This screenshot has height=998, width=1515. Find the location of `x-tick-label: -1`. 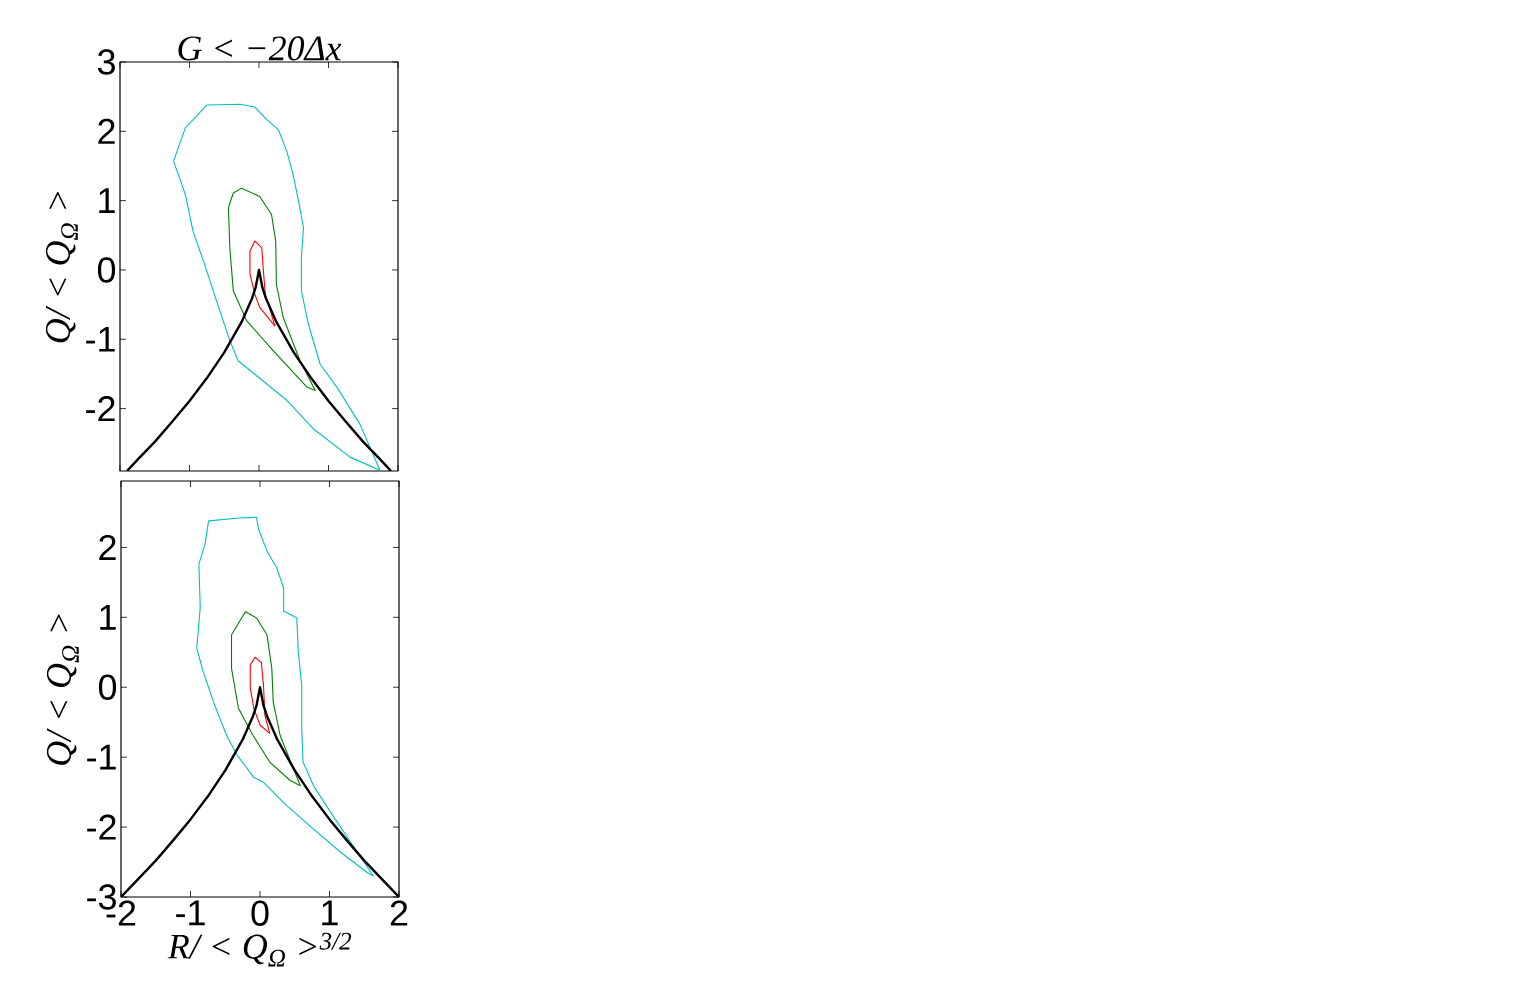

x-tick-label: -1 is located at coordinates (190, 913).